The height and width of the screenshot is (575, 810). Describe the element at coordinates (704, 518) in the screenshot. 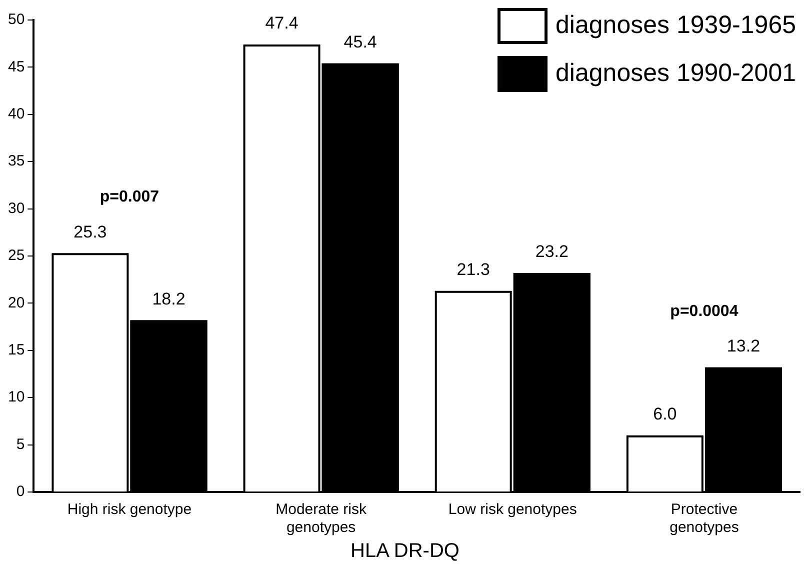

I see `x-tick-label: Protective genotypes` at that location.